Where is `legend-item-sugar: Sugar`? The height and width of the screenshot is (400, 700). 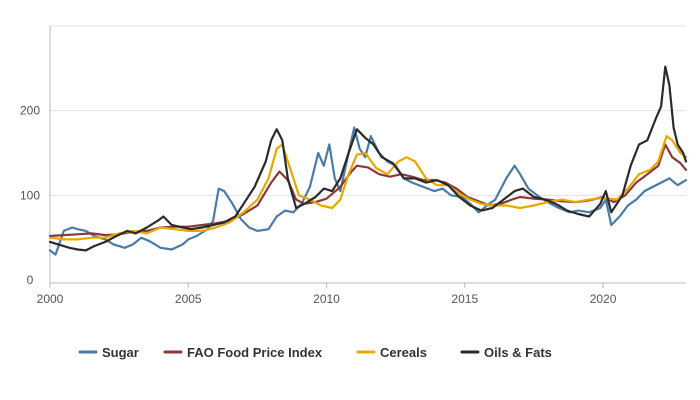
legend-item-sugar: Sugar is located at coordinates (108, 352).